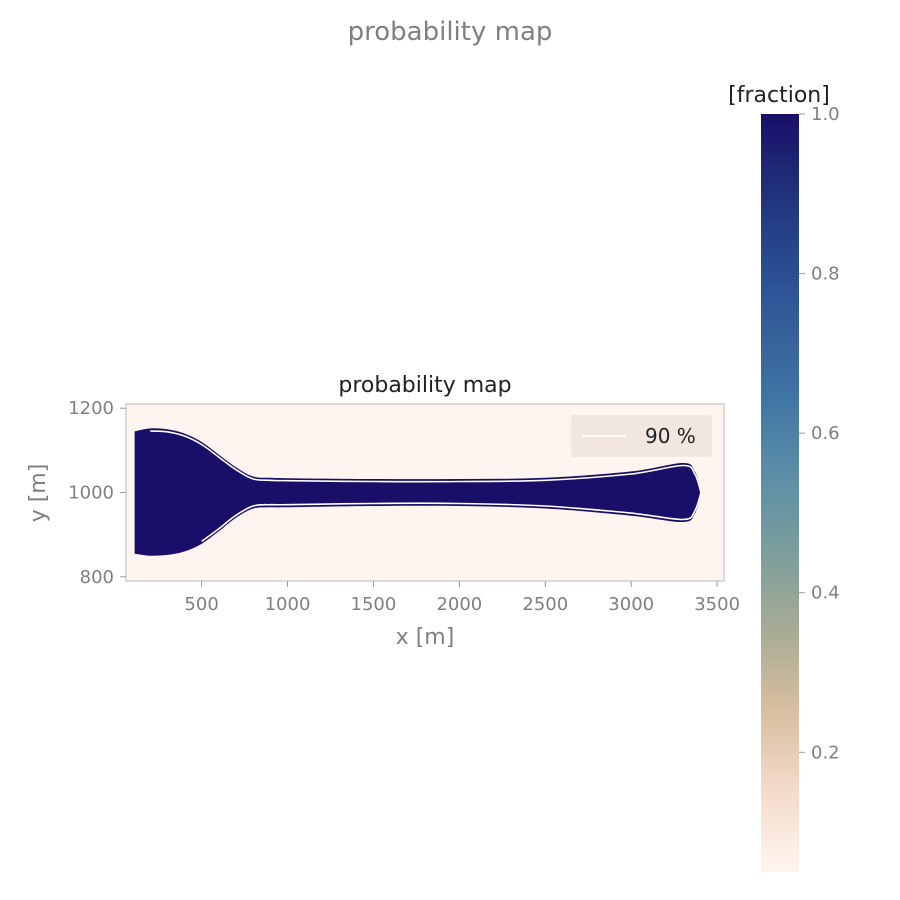 This screenshot has height=900, width=900. I want to click on colorbar-tick-label: 1.0, so click(825, 114).